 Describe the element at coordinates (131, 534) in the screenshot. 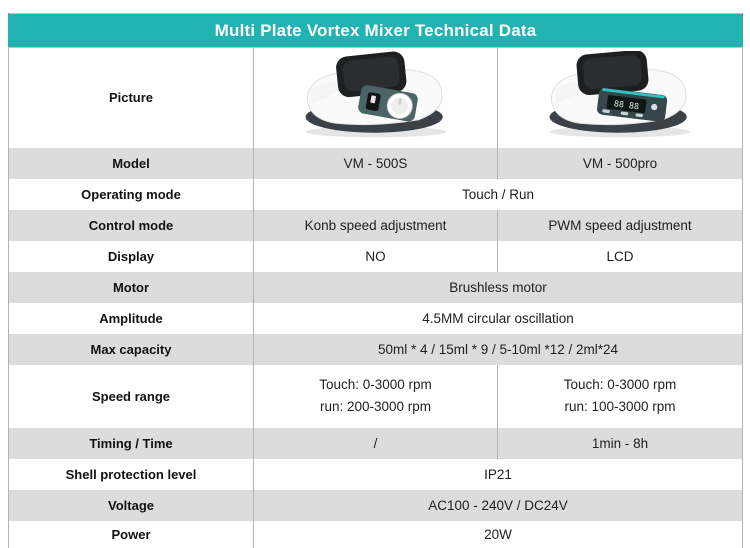

I see `row-label-power: Power` at that location.